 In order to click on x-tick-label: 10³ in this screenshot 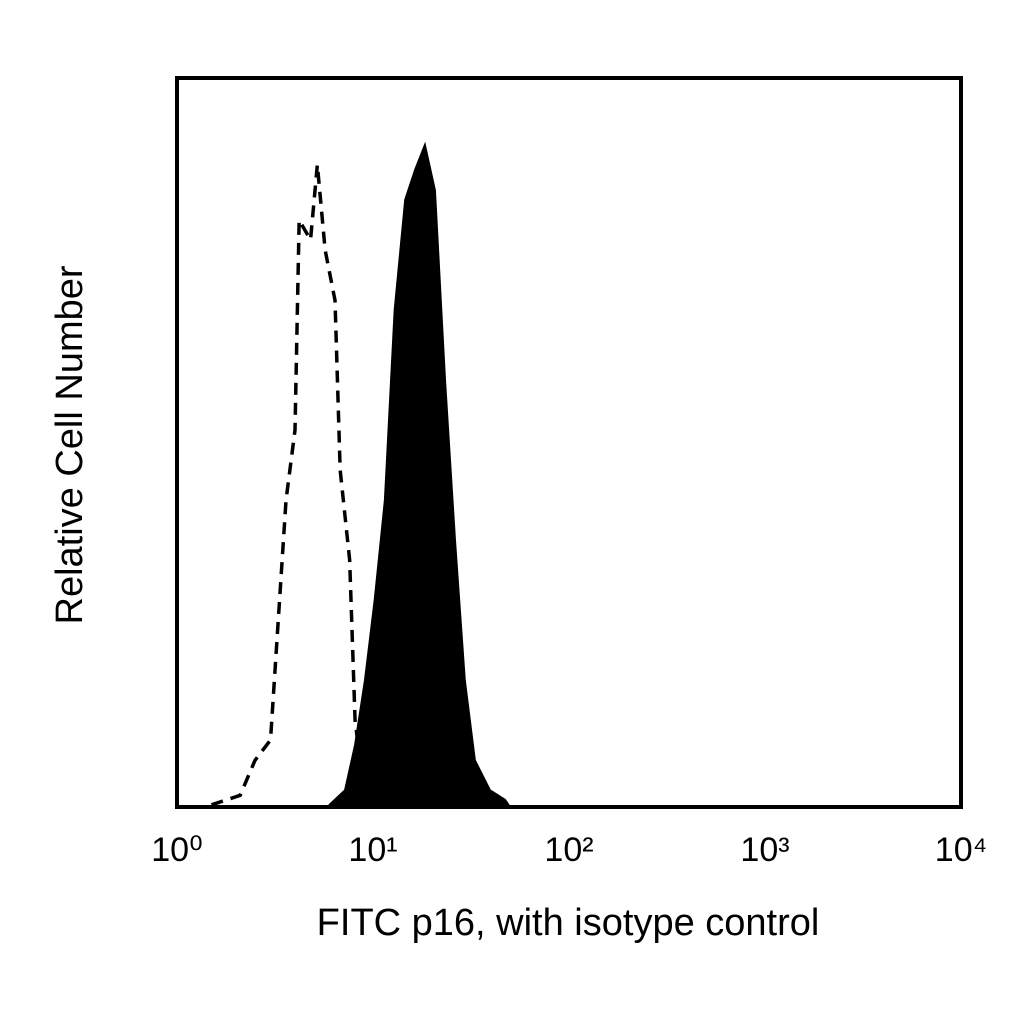, I will do `click(764, 850)`.